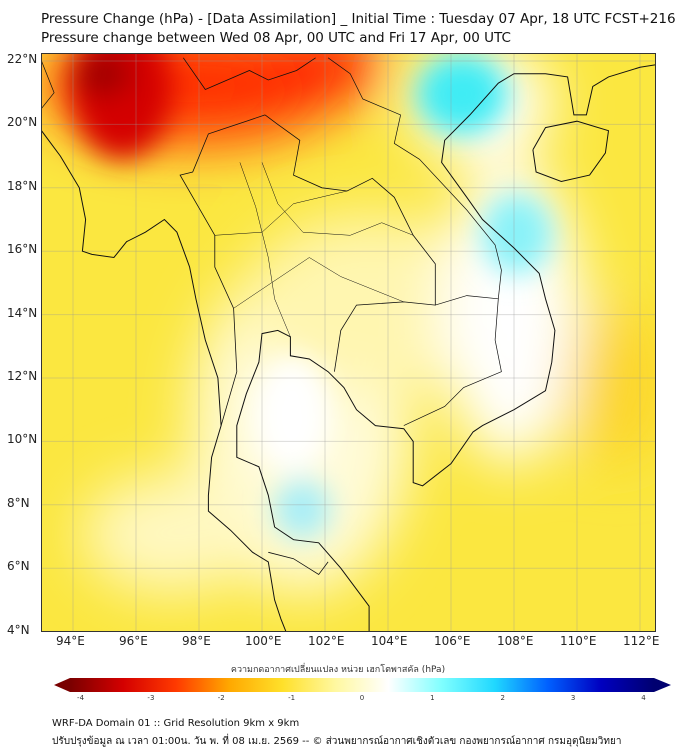  I want to click on border-cambodia-laos, so click(467, 300).